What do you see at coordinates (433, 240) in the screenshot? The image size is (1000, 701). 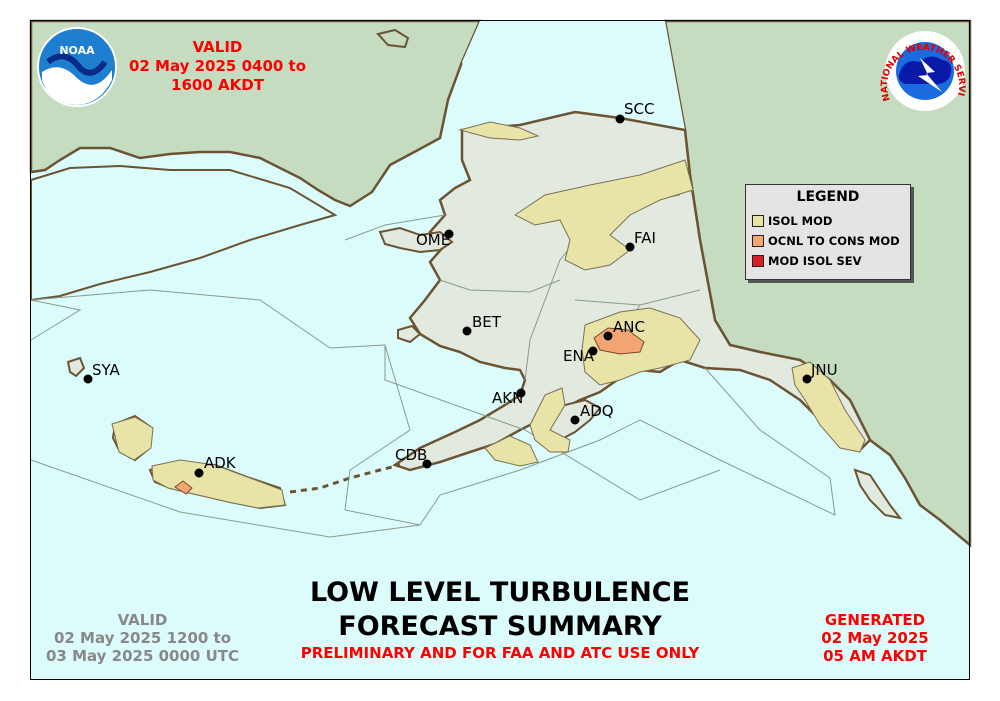 I see `station-label-ome: OME` at bounding box center [433, 240].